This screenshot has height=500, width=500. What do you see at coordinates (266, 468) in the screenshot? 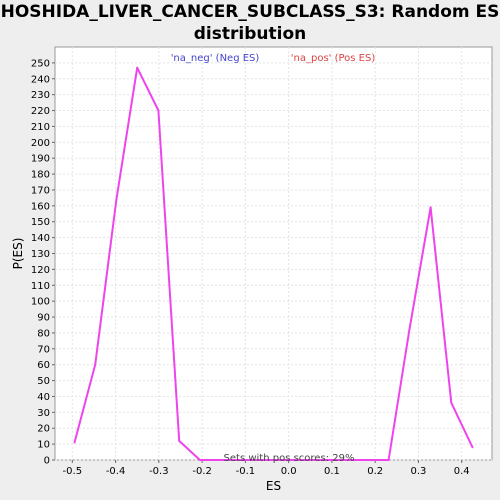
I see `x-axis: -0.5 -0.4 -0.3 -0.2 -0.1 0.0 0.1 0.2 0.3 0.4` at bounding box center [266, 468].